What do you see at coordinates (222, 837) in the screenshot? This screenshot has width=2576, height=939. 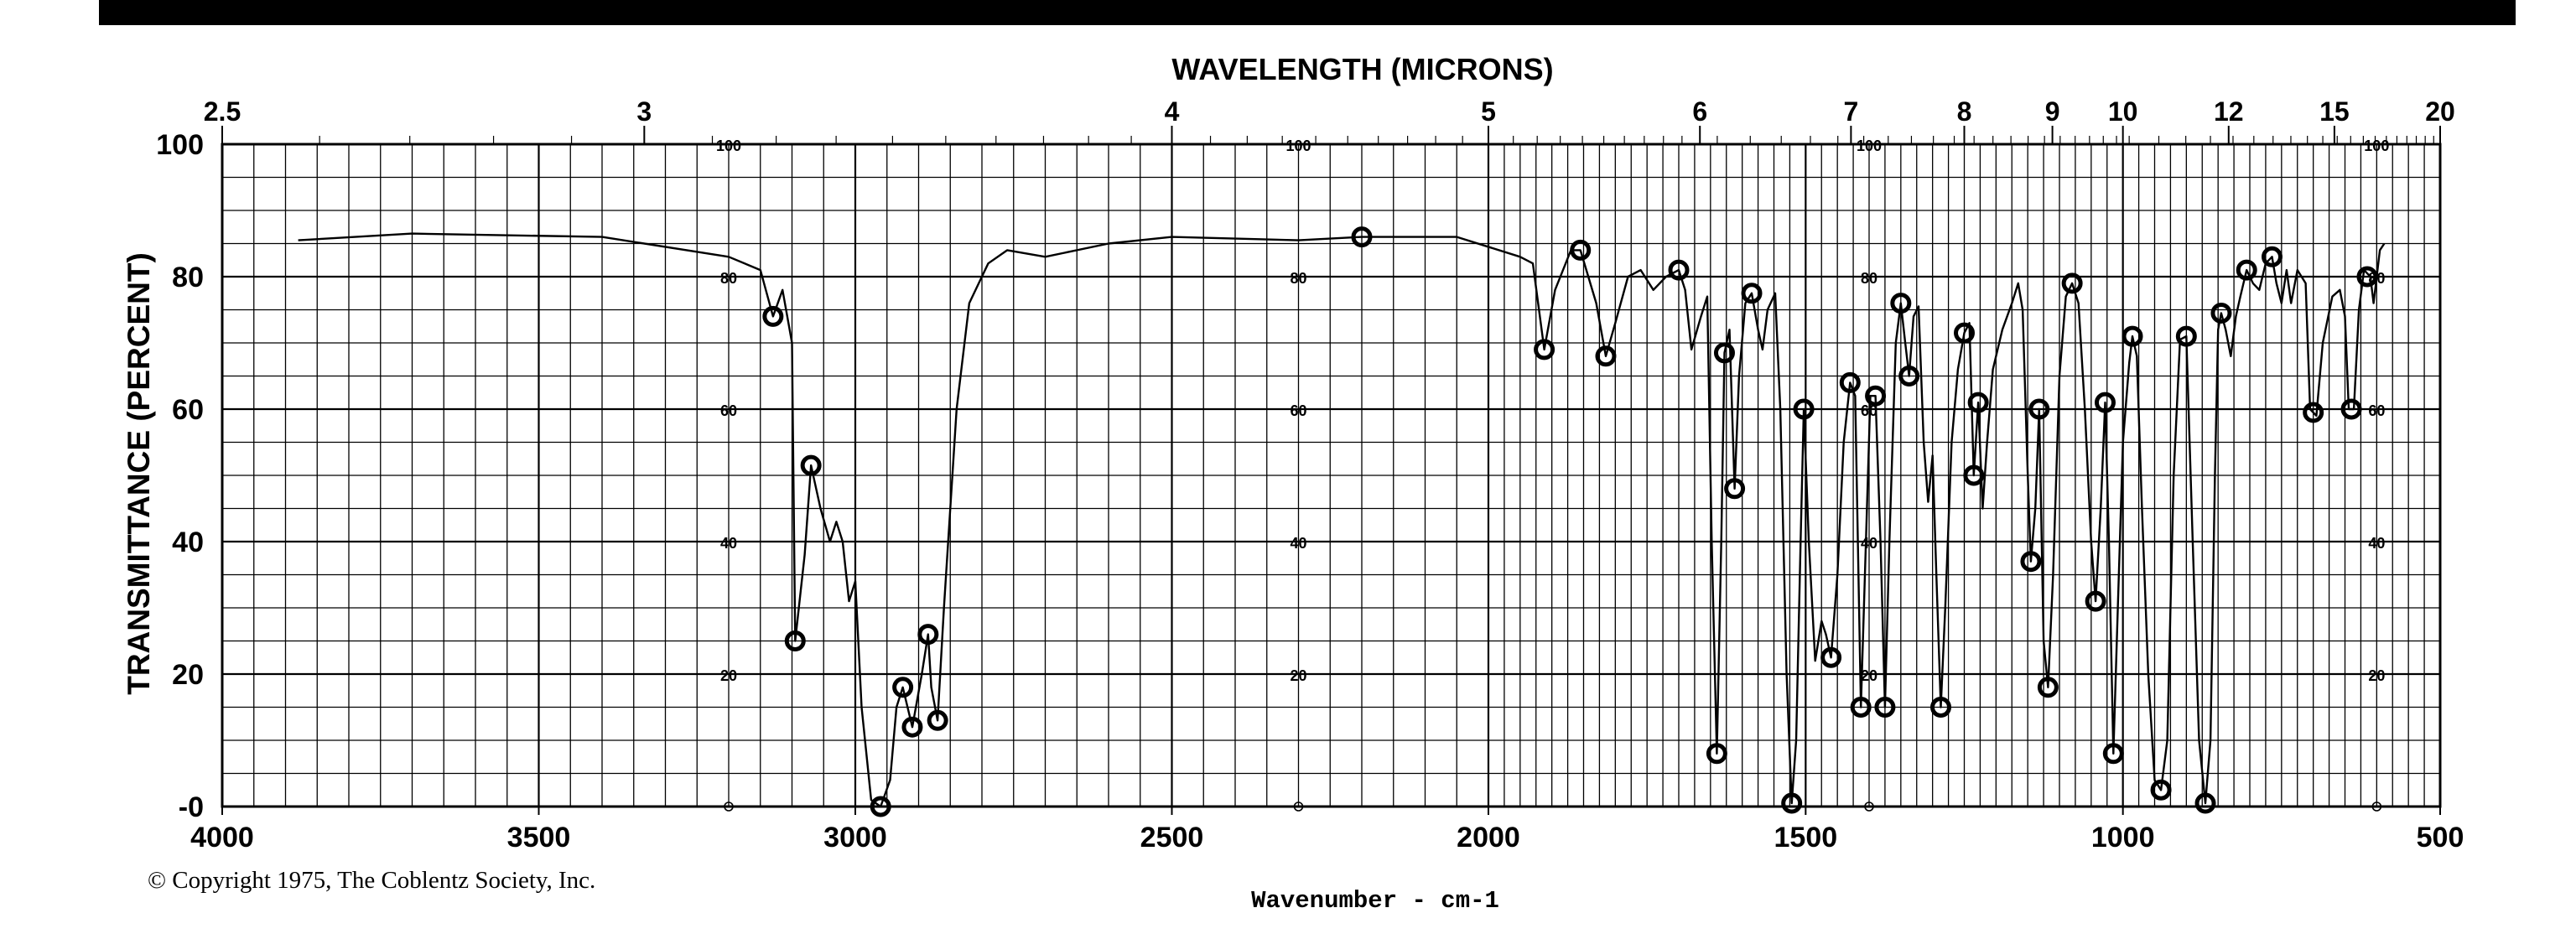 I see `x-tick-label: 4000` at bounding box center [222, 837].